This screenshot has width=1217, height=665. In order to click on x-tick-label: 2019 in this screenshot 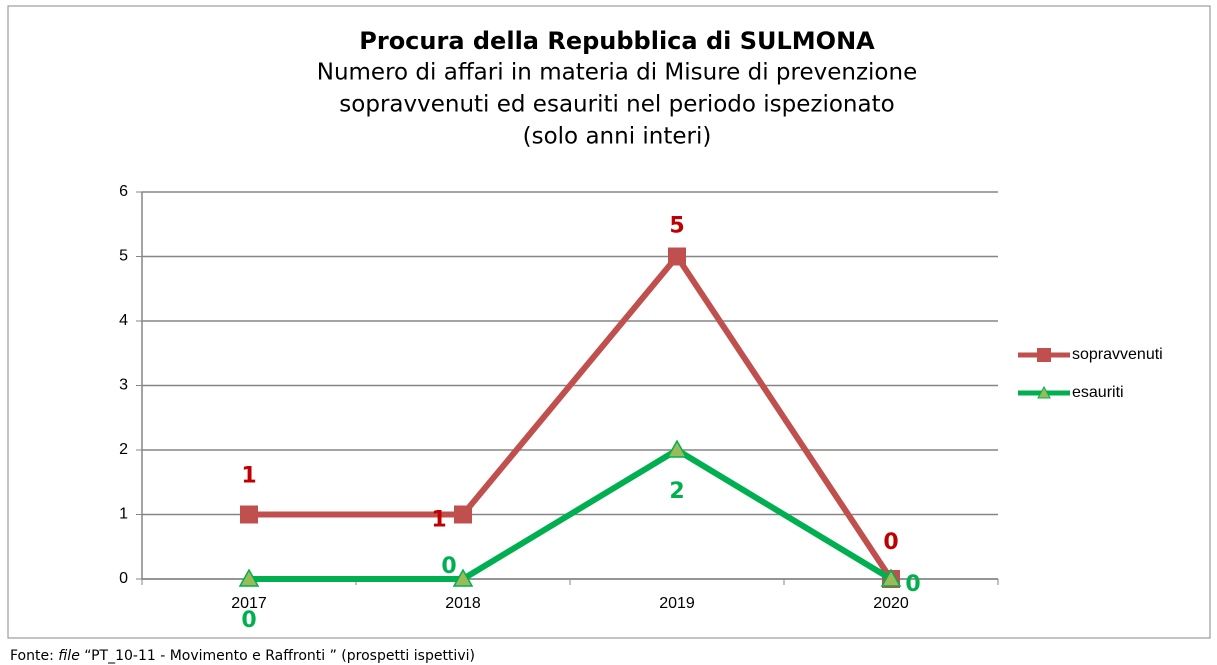, I will do `click(677, 603)`.